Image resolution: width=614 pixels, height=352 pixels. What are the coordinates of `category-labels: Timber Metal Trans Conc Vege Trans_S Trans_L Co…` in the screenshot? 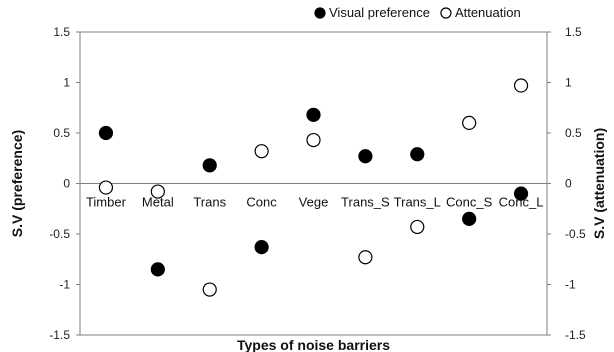 It's located at (315, 202).